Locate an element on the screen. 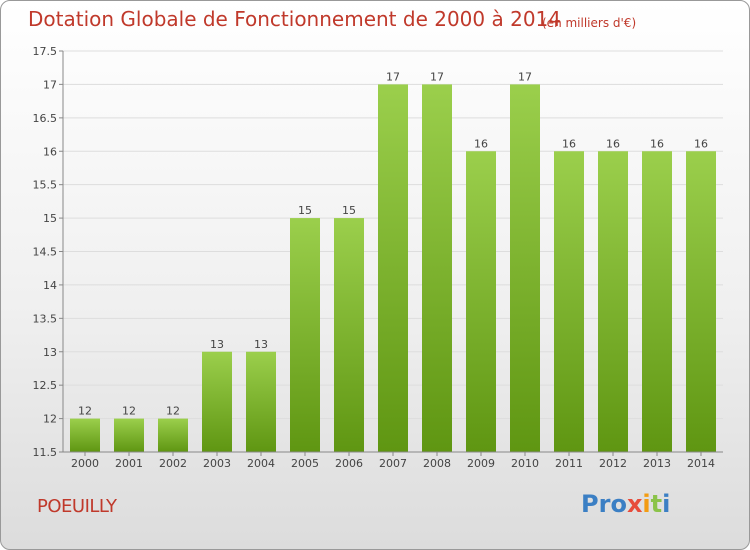  x-tick-label: 2013 is located at coordinates (657, 463).